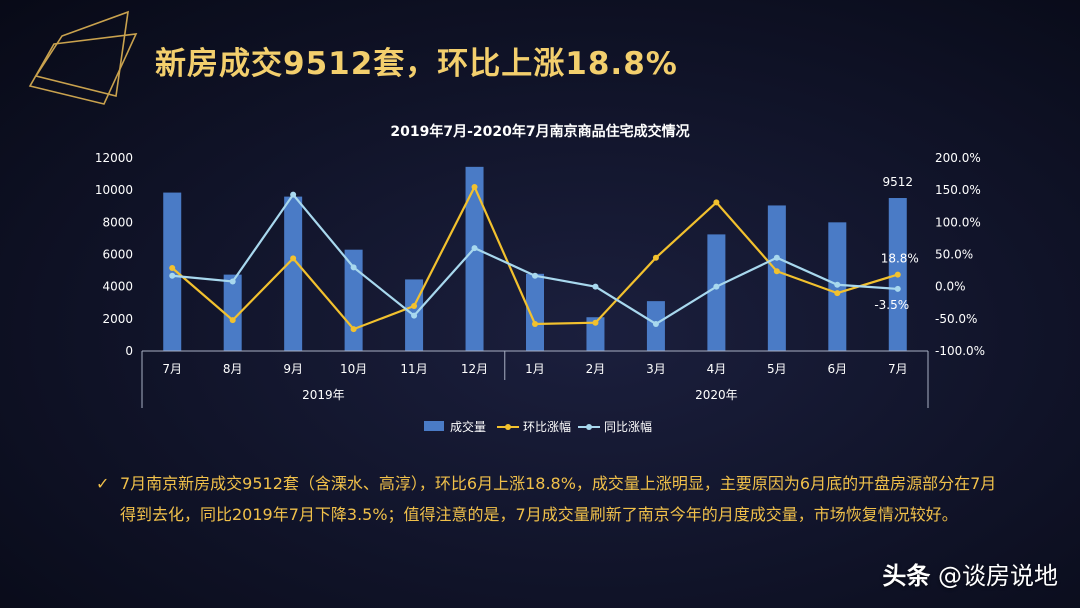  Describe the element at coordinates (950, 287) in the screenshot. I see `y-right-tick-label: 0.0%` at that location.